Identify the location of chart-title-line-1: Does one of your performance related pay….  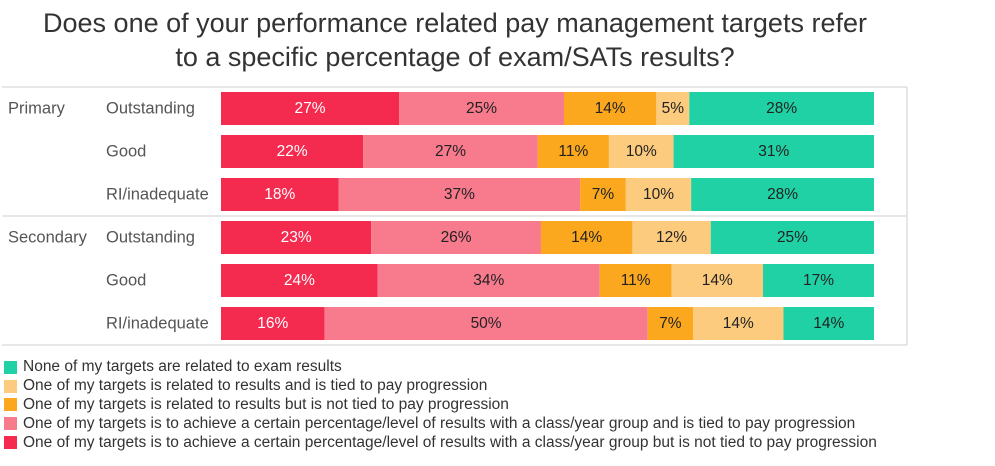
(455, 23).